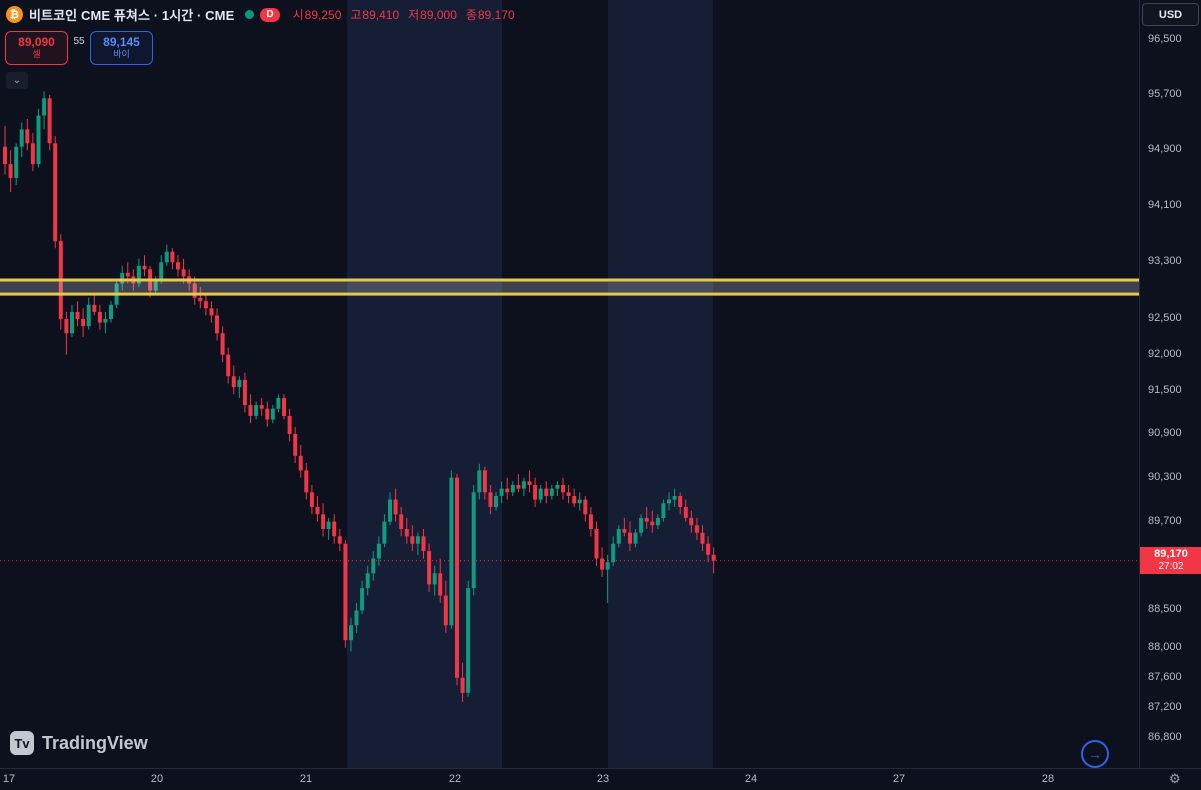 This screenshot has height=790, width=1201. I want to click on last-price-label: 89,170 27:02, so click(1170, 560).